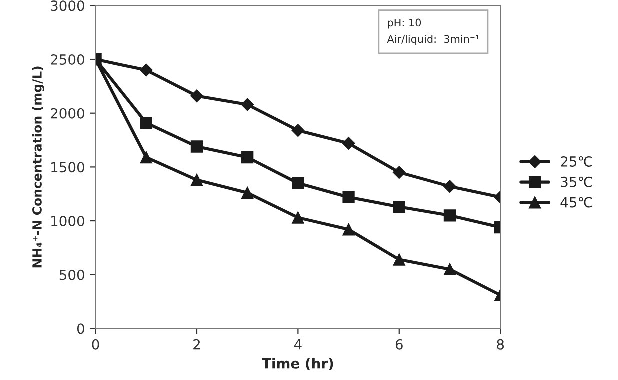 The height and width of the screenshot is (380, 618). I want to click on annotation: Air/liquid: 3min⁻¹, so click(433, 40).